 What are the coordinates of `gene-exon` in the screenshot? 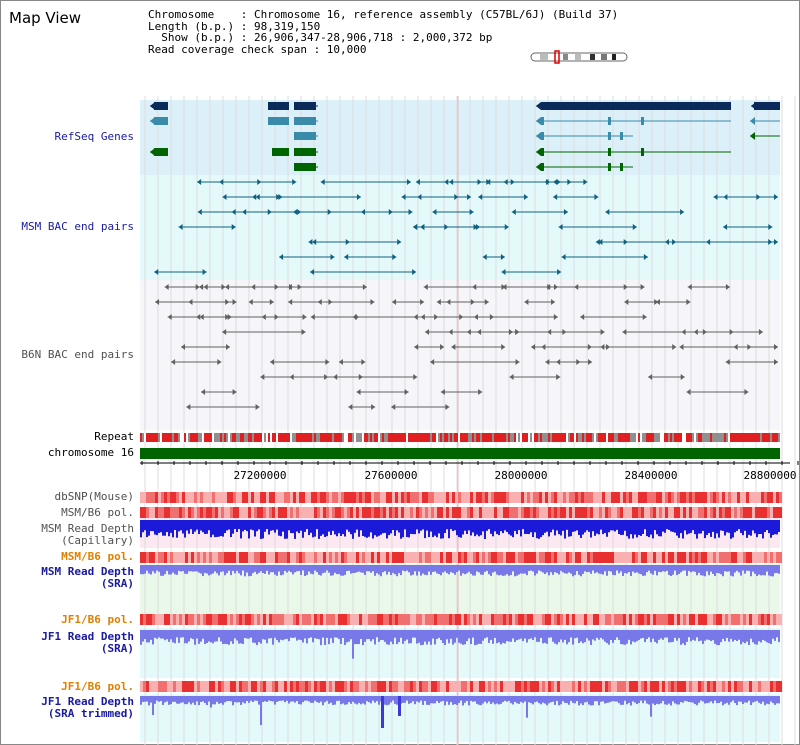 It's located at (621, 136).